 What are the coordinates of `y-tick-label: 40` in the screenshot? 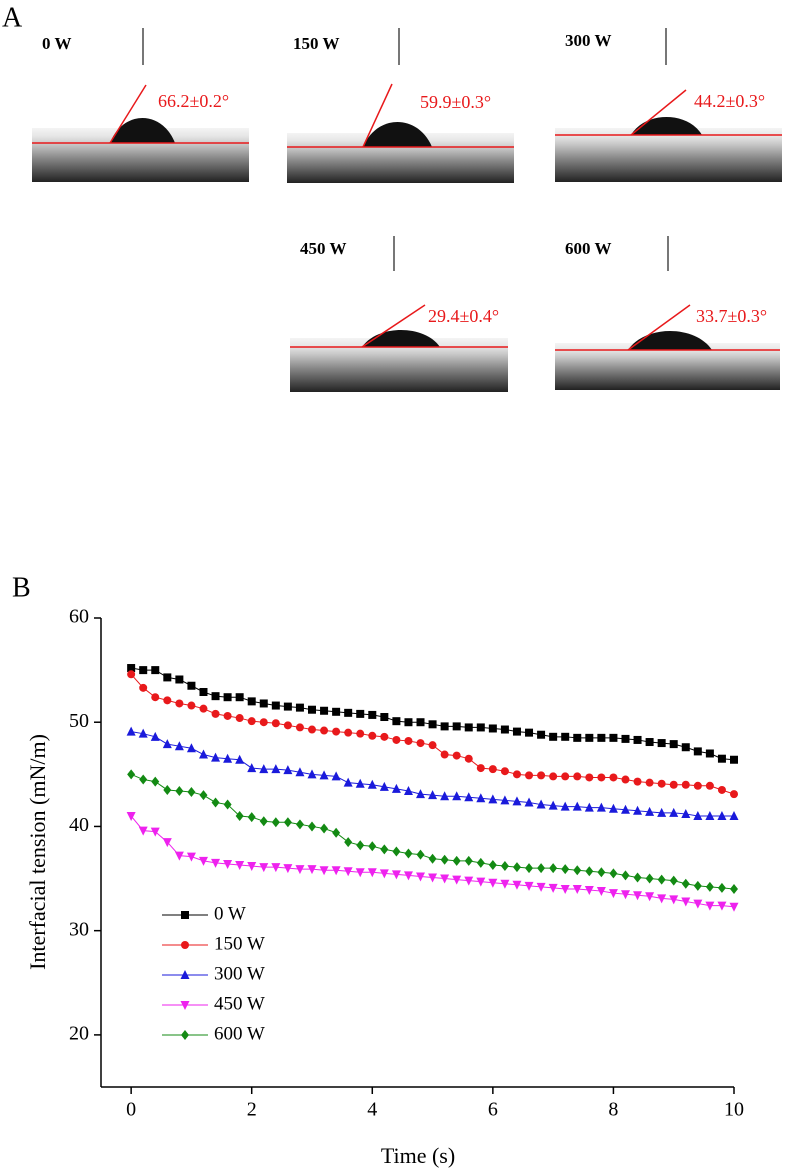 It's located at (79, 825).